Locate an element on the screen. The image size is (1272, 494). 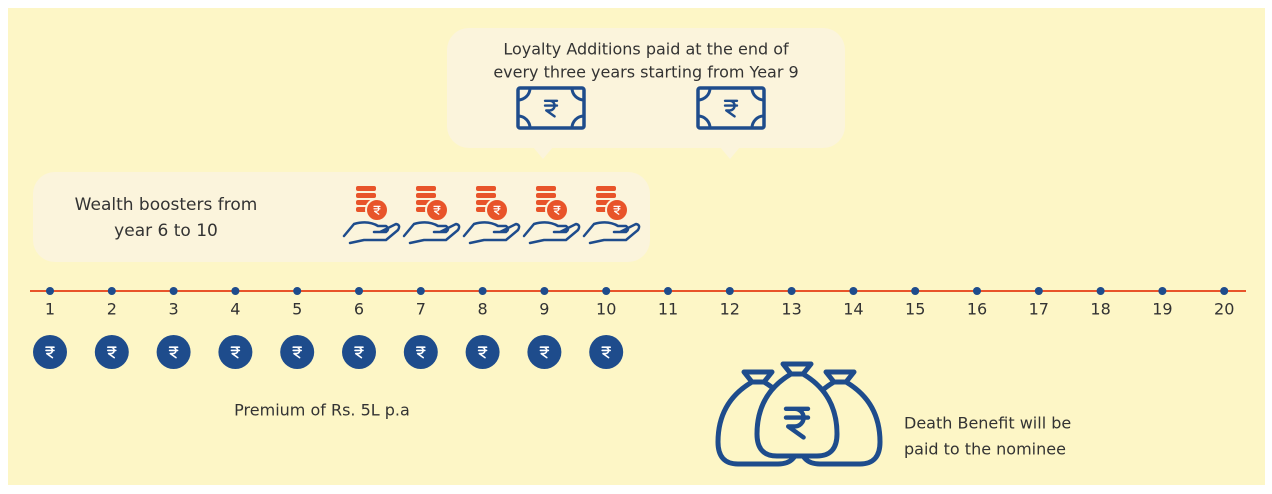
year-label: 13 is located at coordinates (791, 309).